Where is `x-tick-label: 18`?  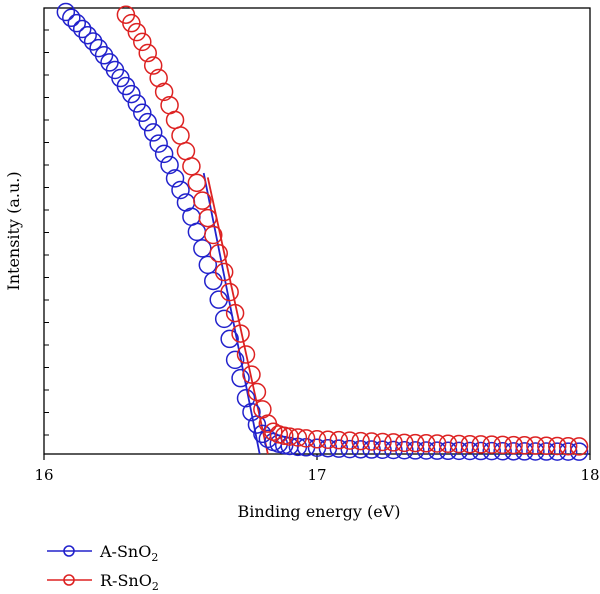
x-tick-label: 18 is located at coordinates (589, 475).